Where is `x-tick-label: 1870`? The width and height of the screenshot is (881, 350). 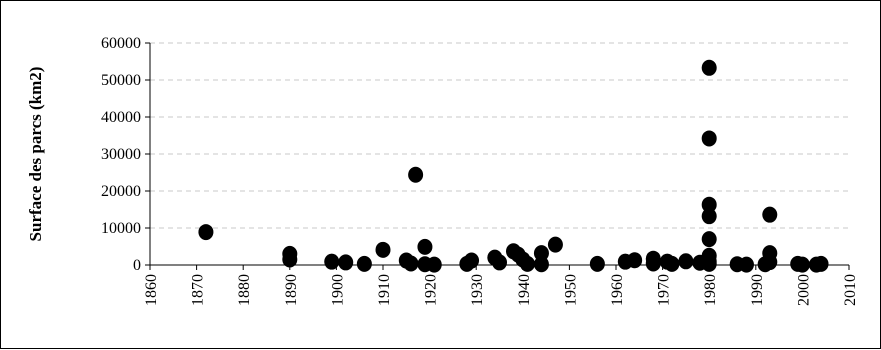
x-tick-label: 1870 is located at coordinates (198, 290).